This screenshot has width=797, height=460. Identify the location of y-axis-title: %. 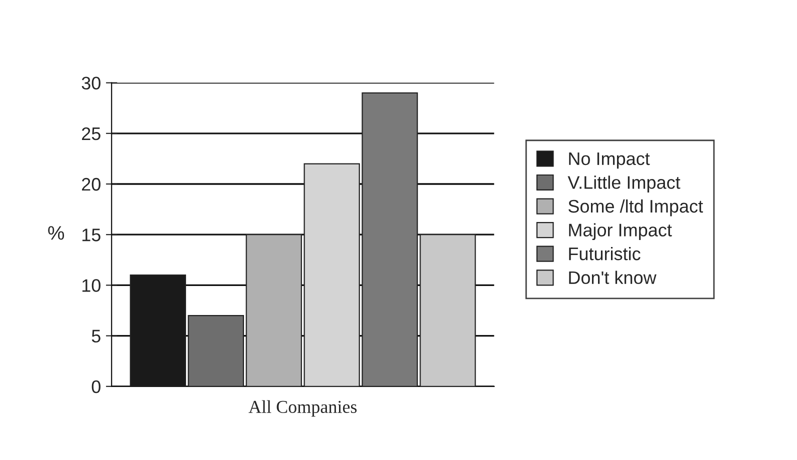
(56, 233).